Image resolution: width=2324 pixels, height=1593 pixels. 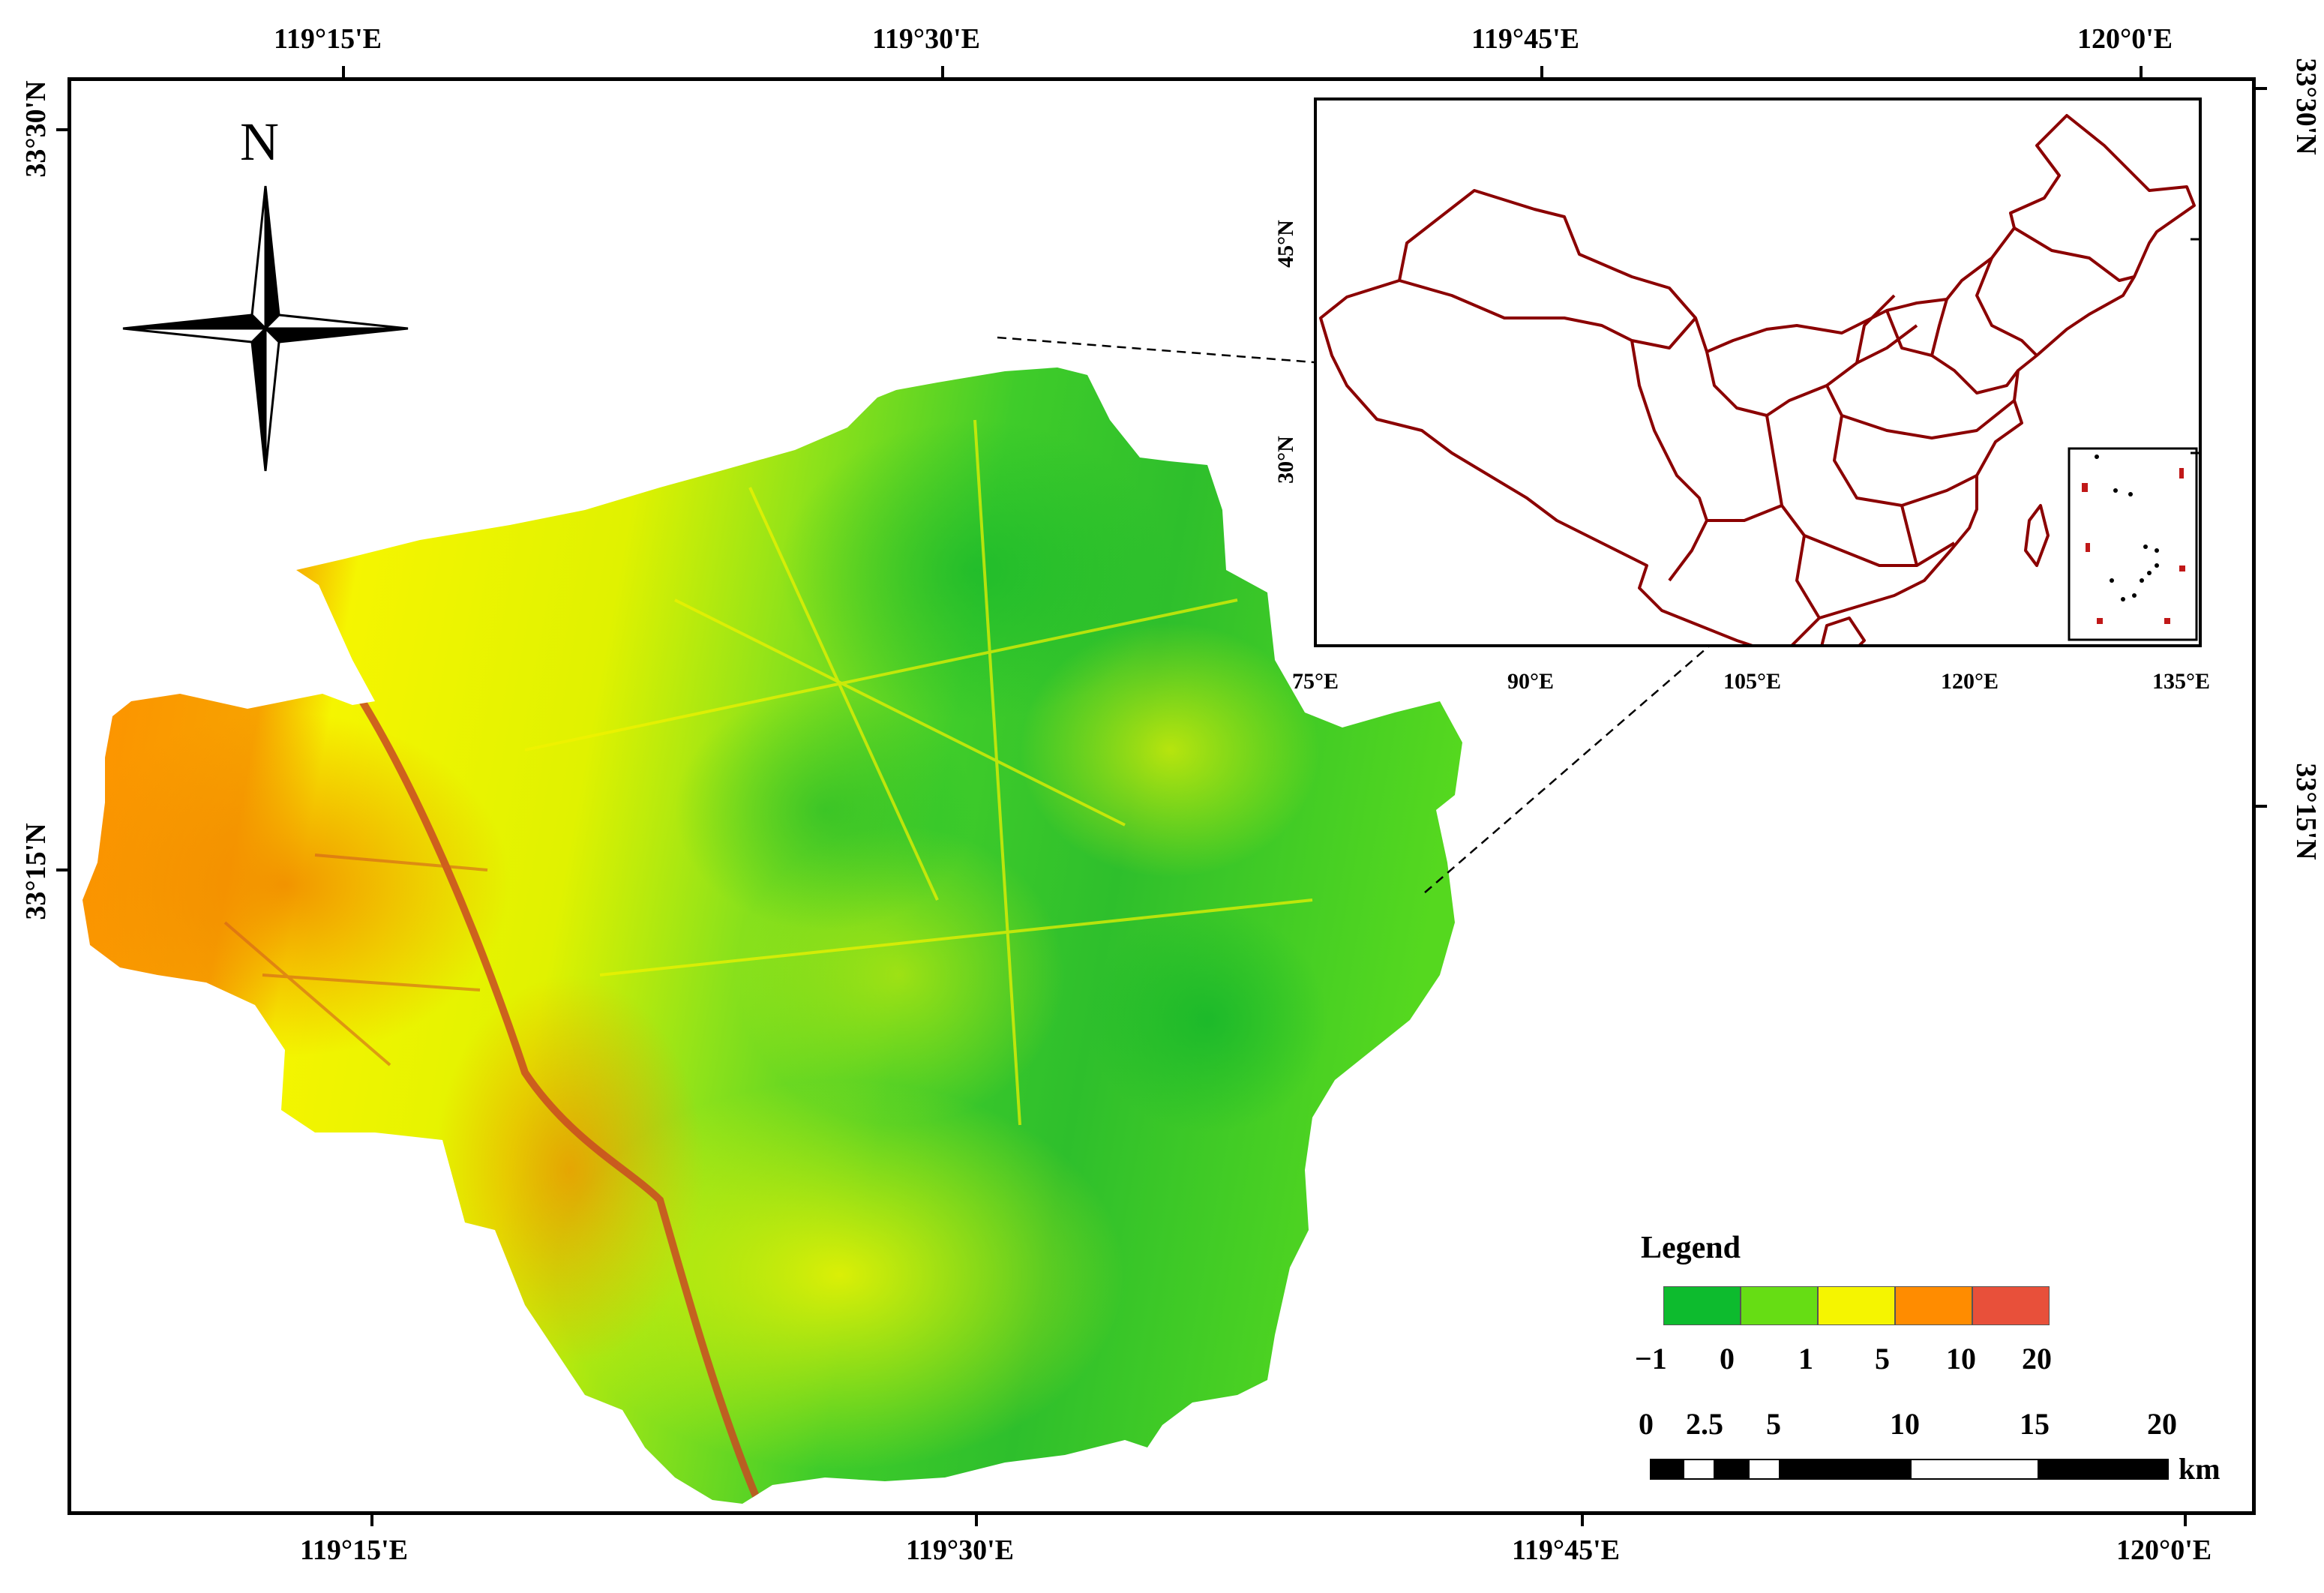 What do you see at coordinates (2035, 1424) in the screenshot?
I see `scale-bar-label: 15` at bounding box center [2035, 1424].